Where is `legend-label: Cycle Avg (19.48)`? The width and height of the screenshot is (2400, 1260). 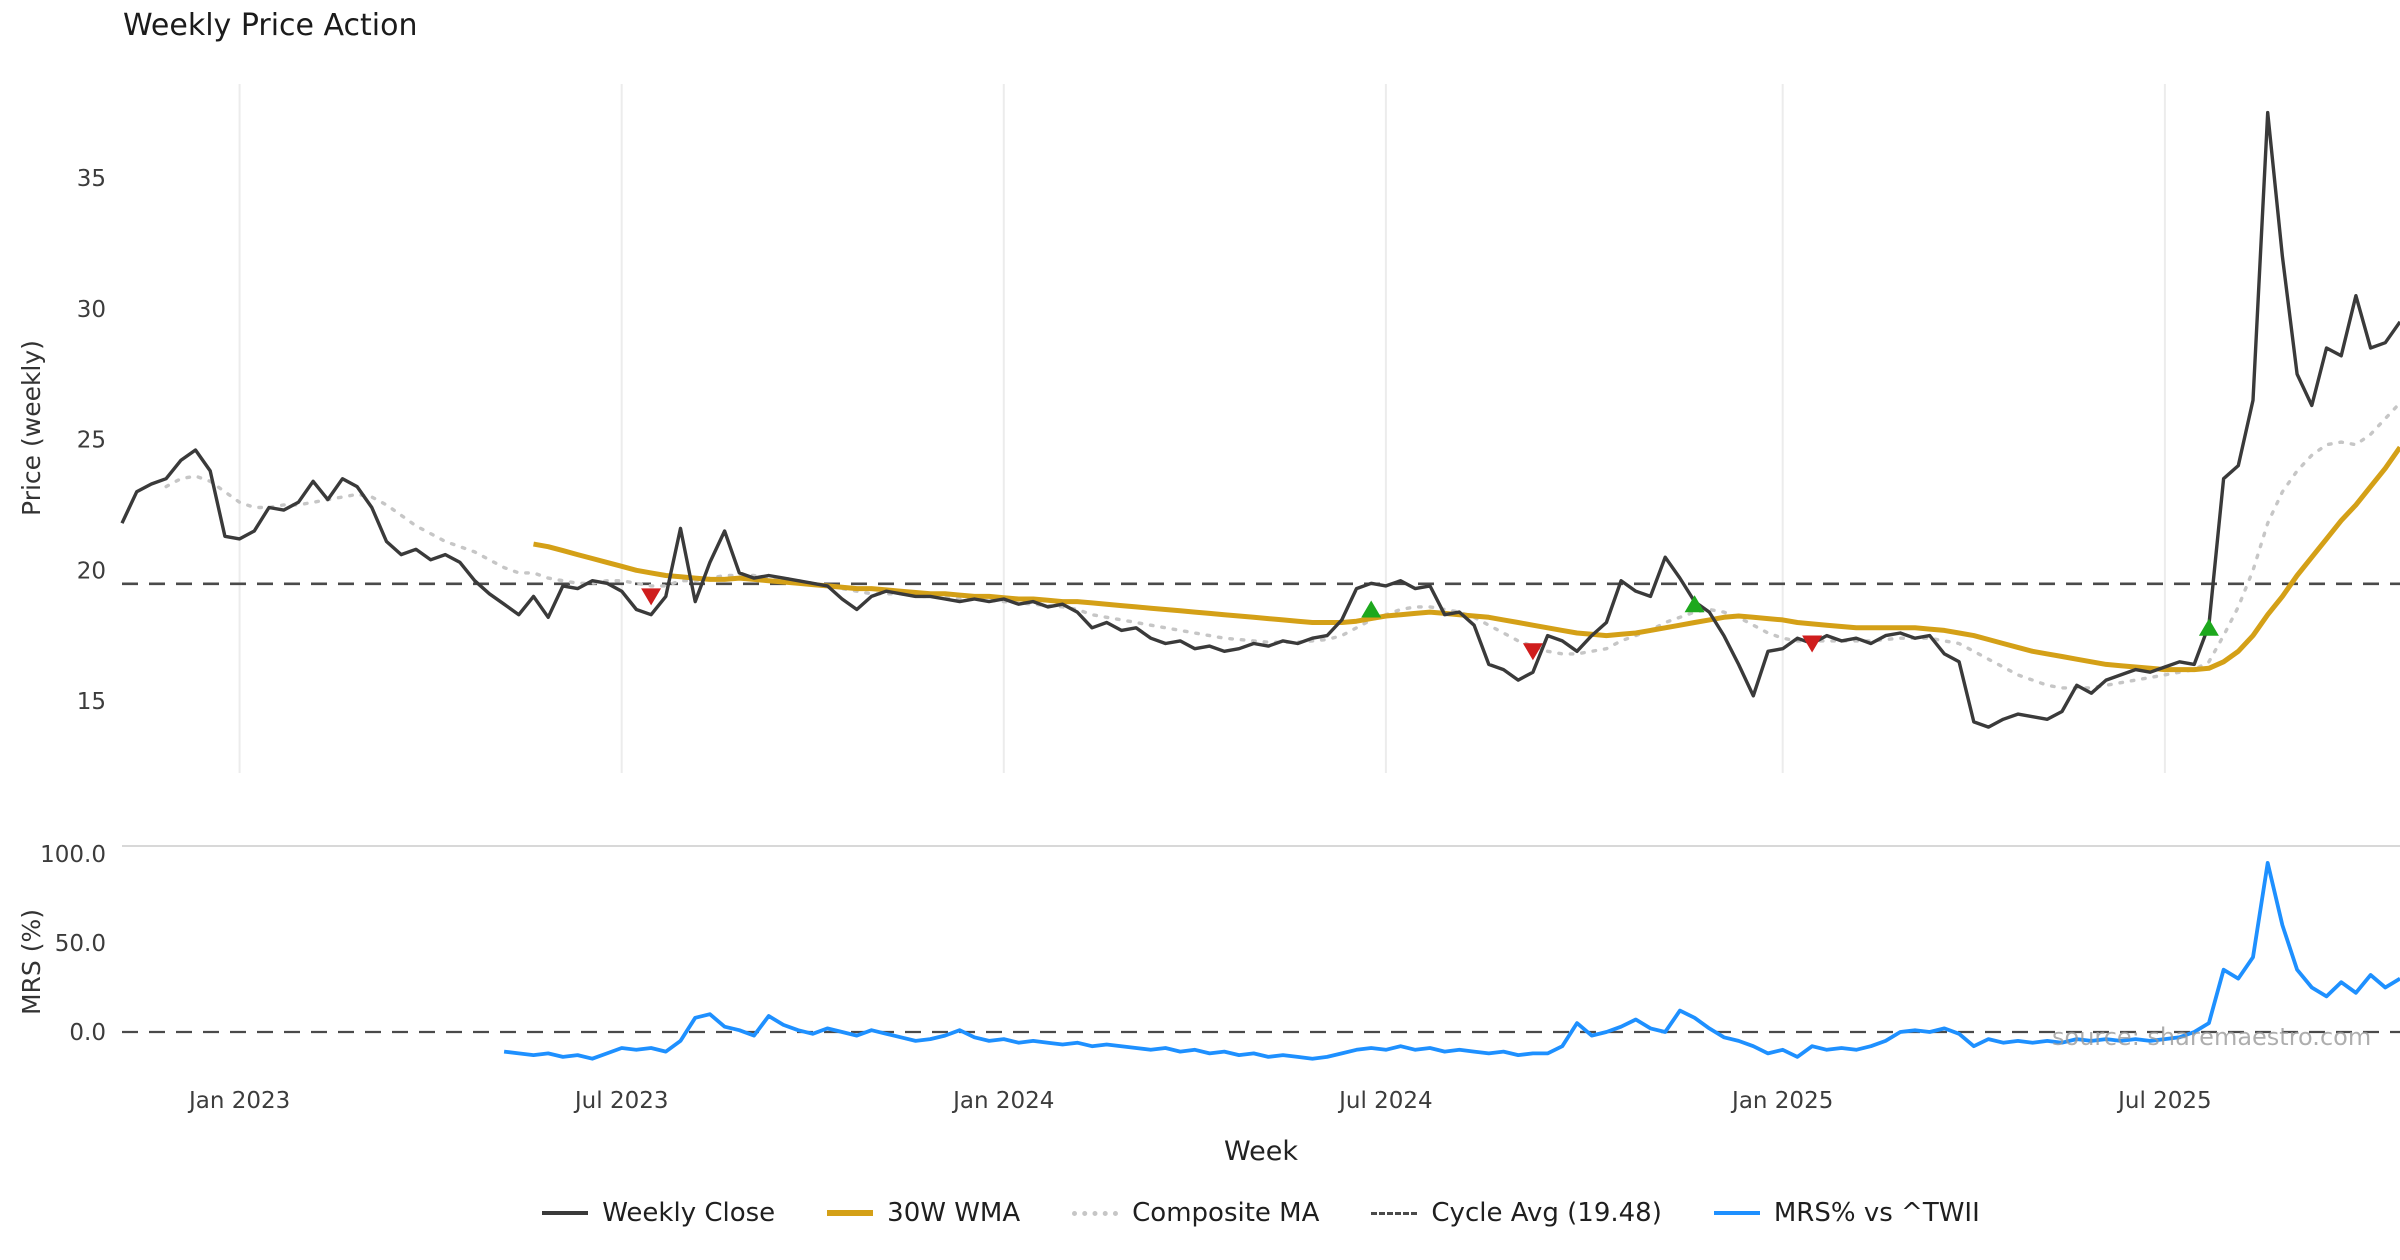
legend-label: Cycle Avg (19.48) is located at coordinates (1546, 1213).